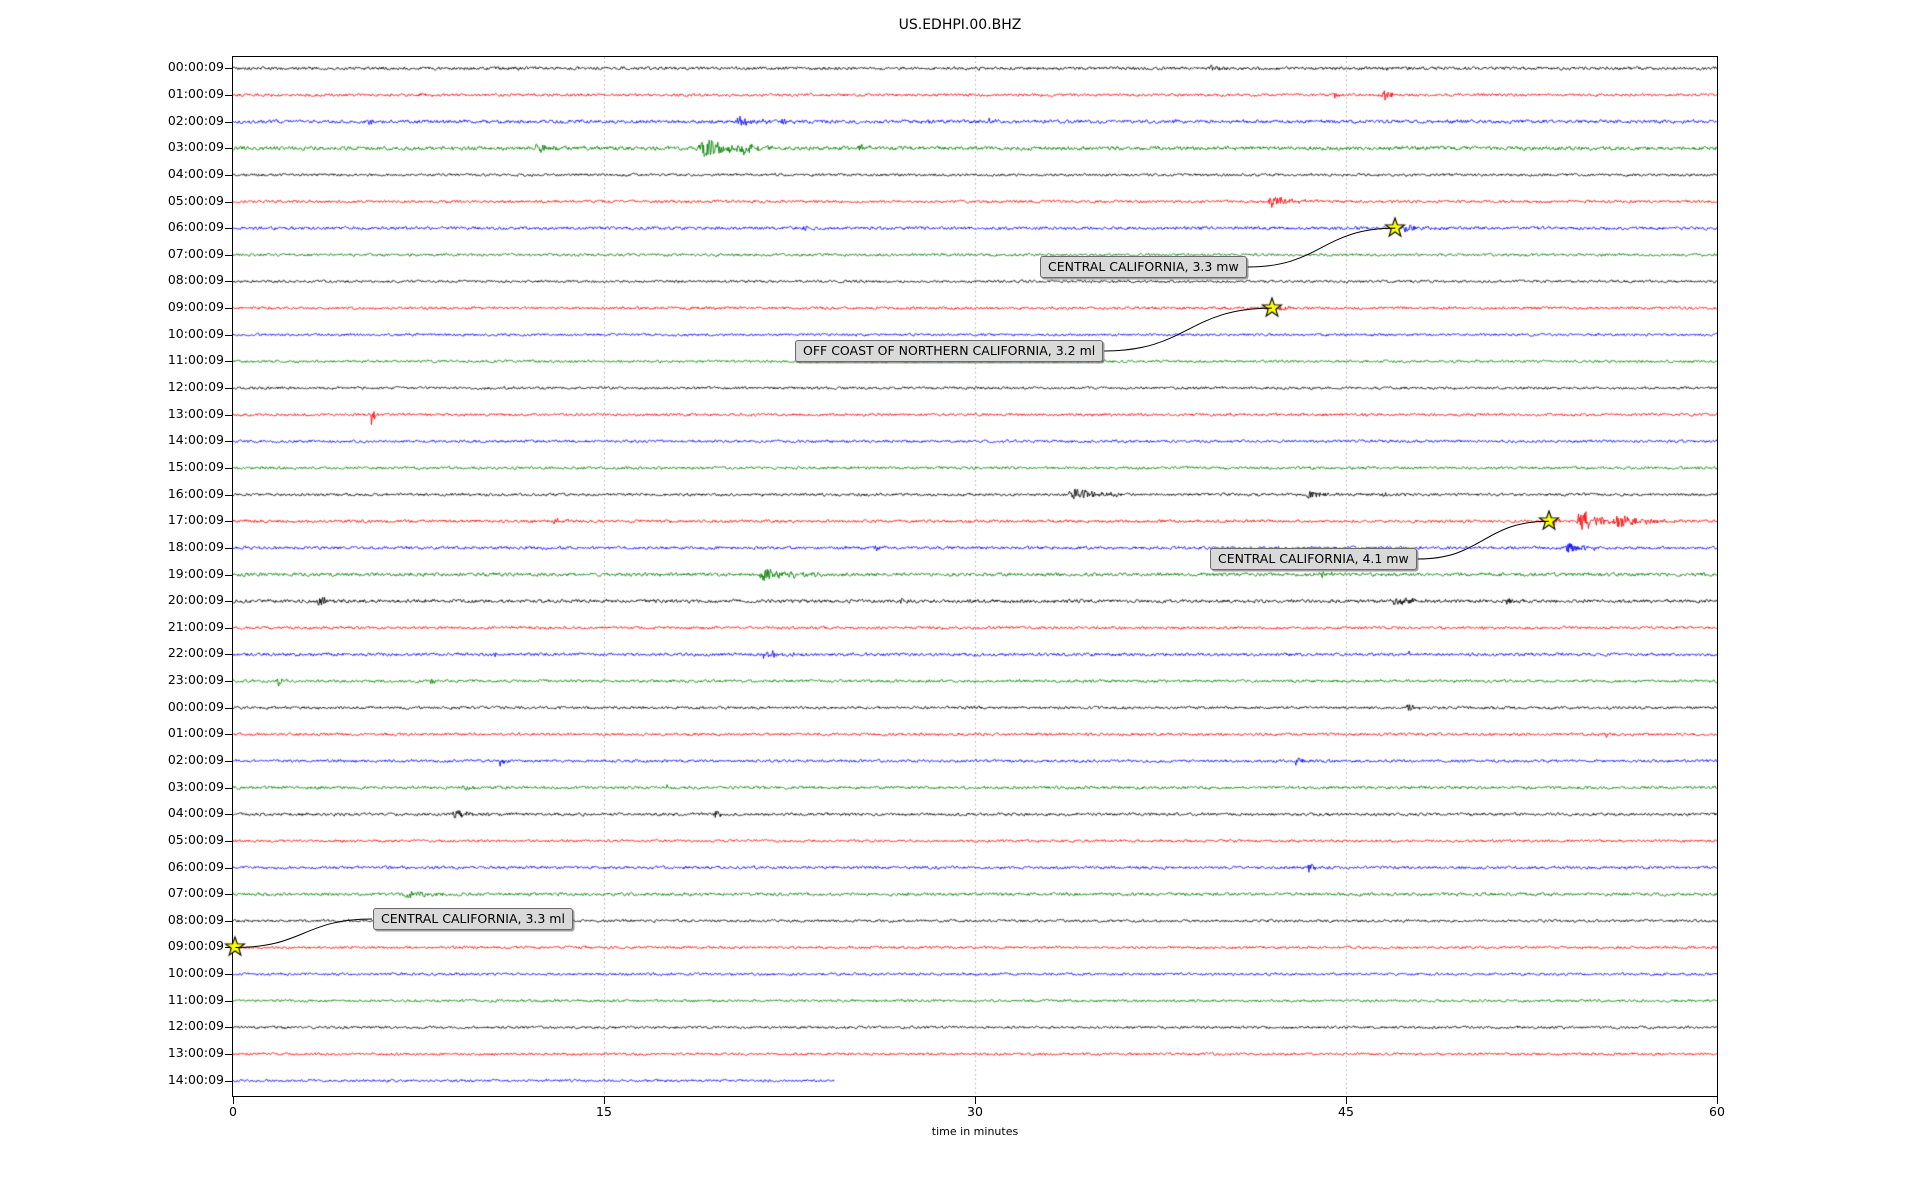  What do you see at coordinates (195, 520) in the screenshot?
I see `y-axis-tick-label: 17:00:09` at bounding box center [195, 520].